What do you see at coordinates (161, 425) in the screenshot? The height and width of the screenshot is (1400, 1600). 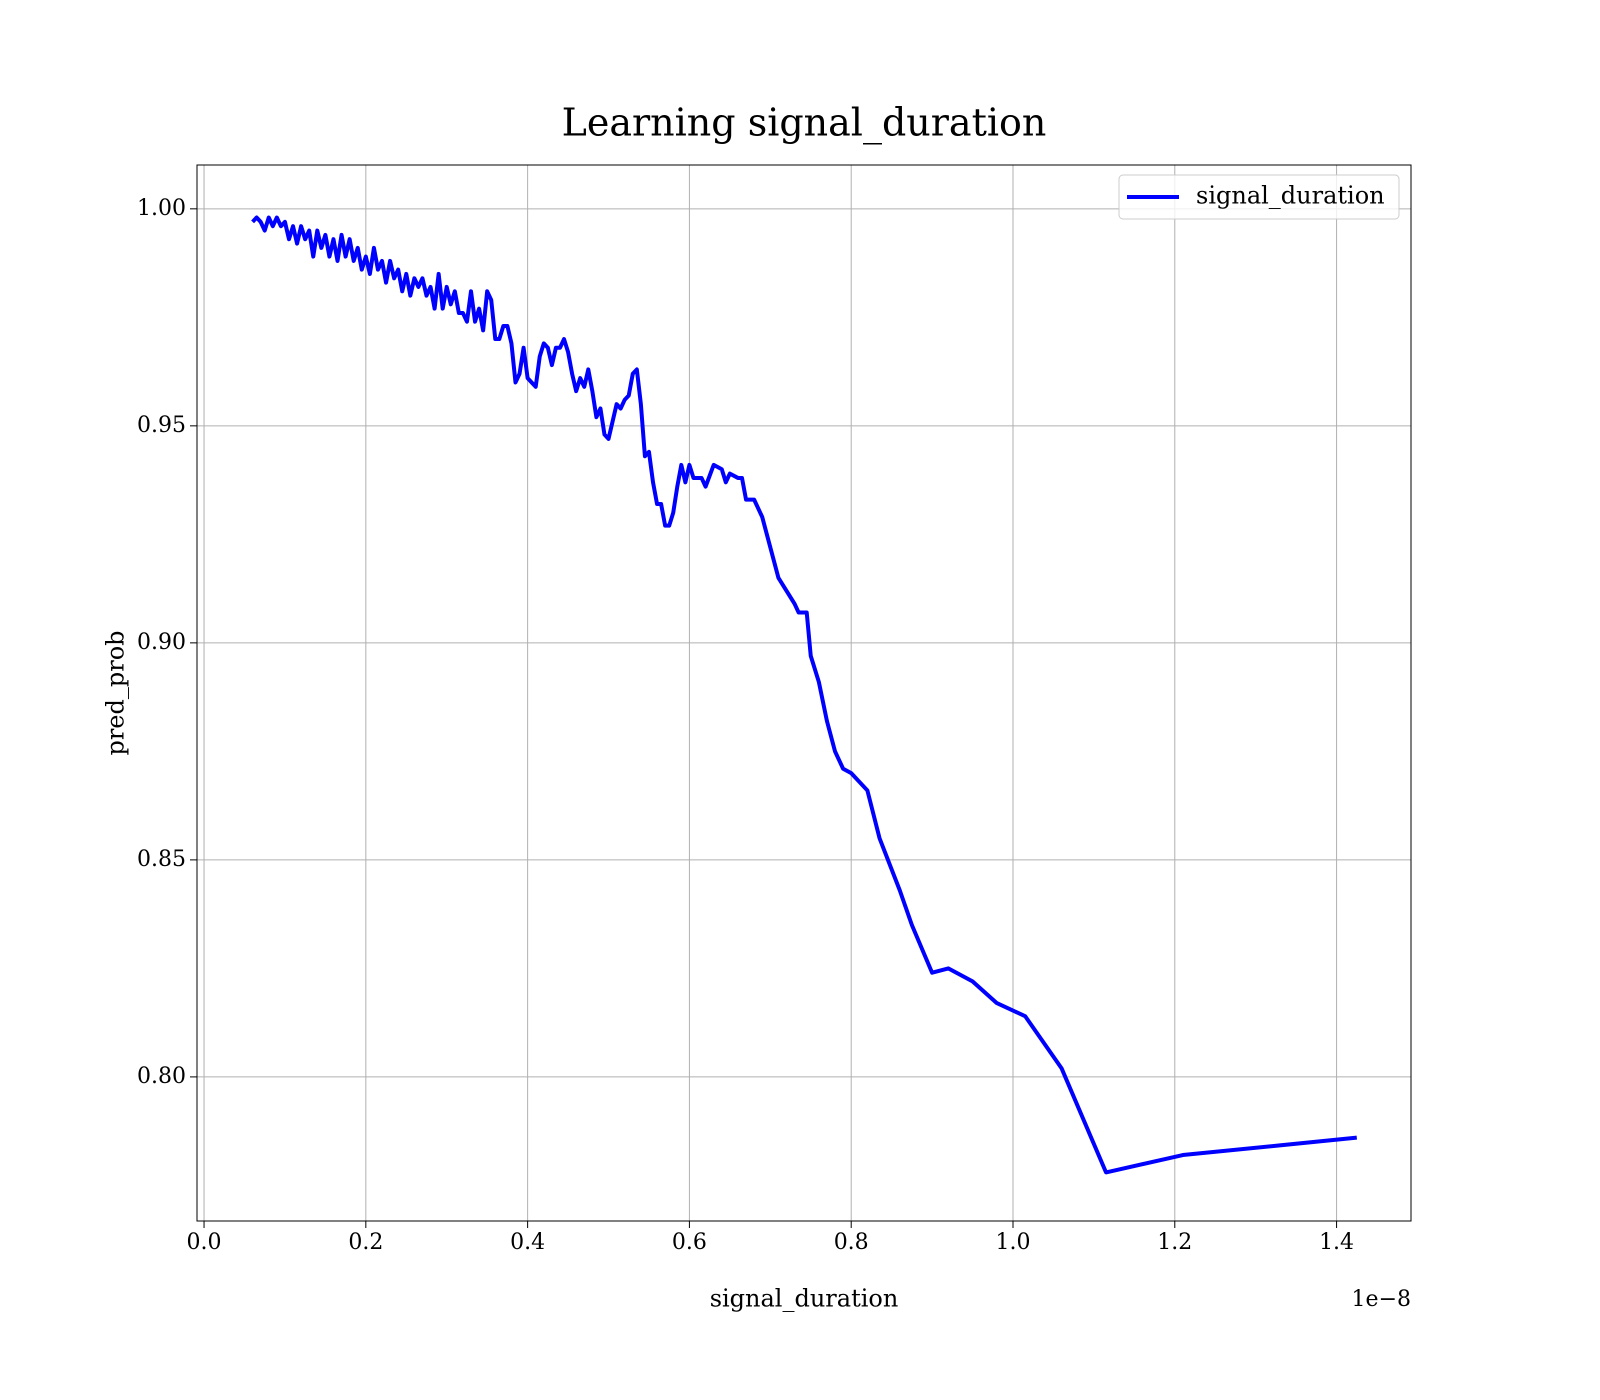 I see `y-tick-label: 0.95` at bounding box center [161, 425].